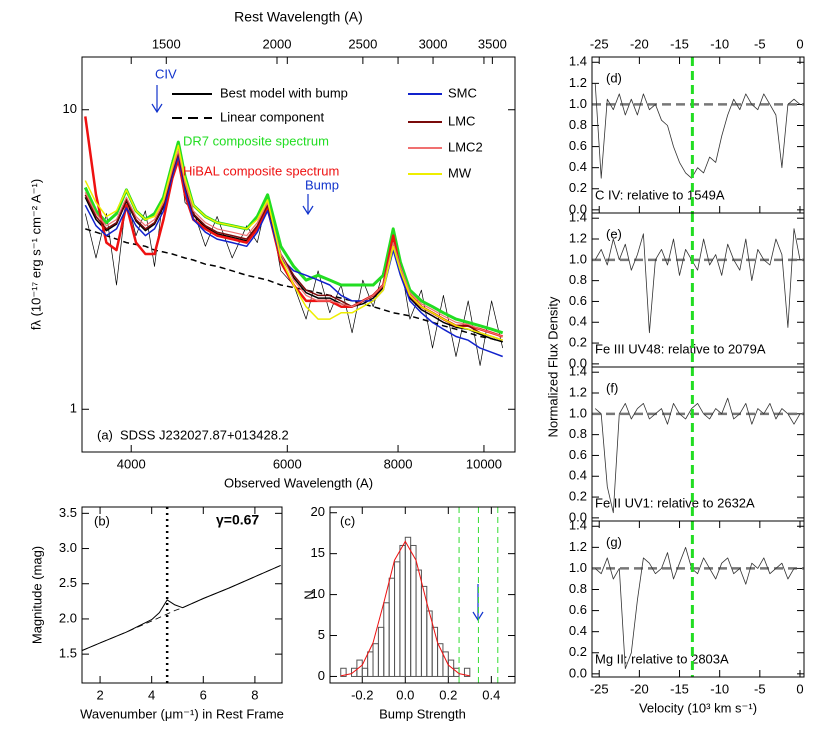 The image size is (830, 738). What do you see at coordinates (614, 77) in the screenshot?
I see `panel-label: (d)` at bounding box center [614, 77].